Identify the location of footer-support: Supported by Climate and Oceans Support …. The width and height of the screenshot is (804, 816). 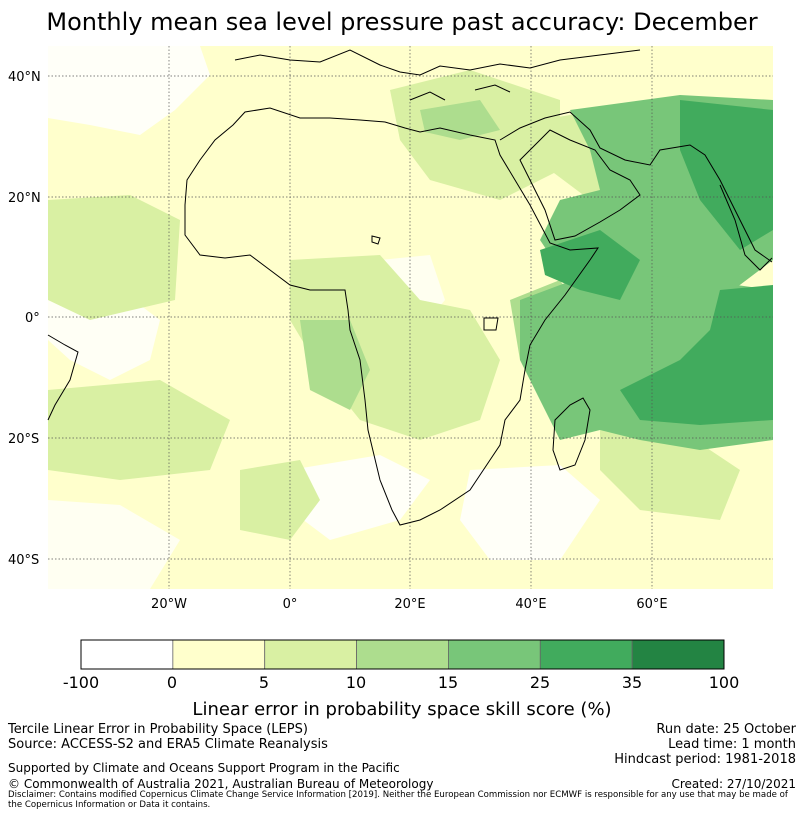
(204, 768).